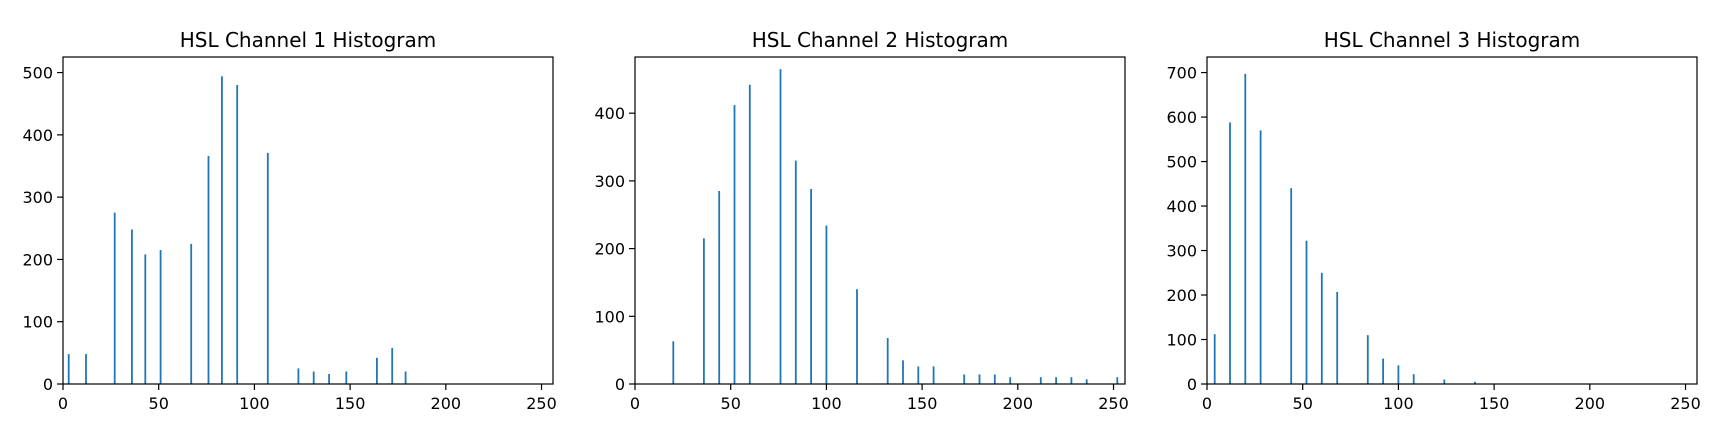  What do you see at coordinates (37, 73) in the screenshot?
I see `y-tick-label: 500` at bounding box center [37, 73].